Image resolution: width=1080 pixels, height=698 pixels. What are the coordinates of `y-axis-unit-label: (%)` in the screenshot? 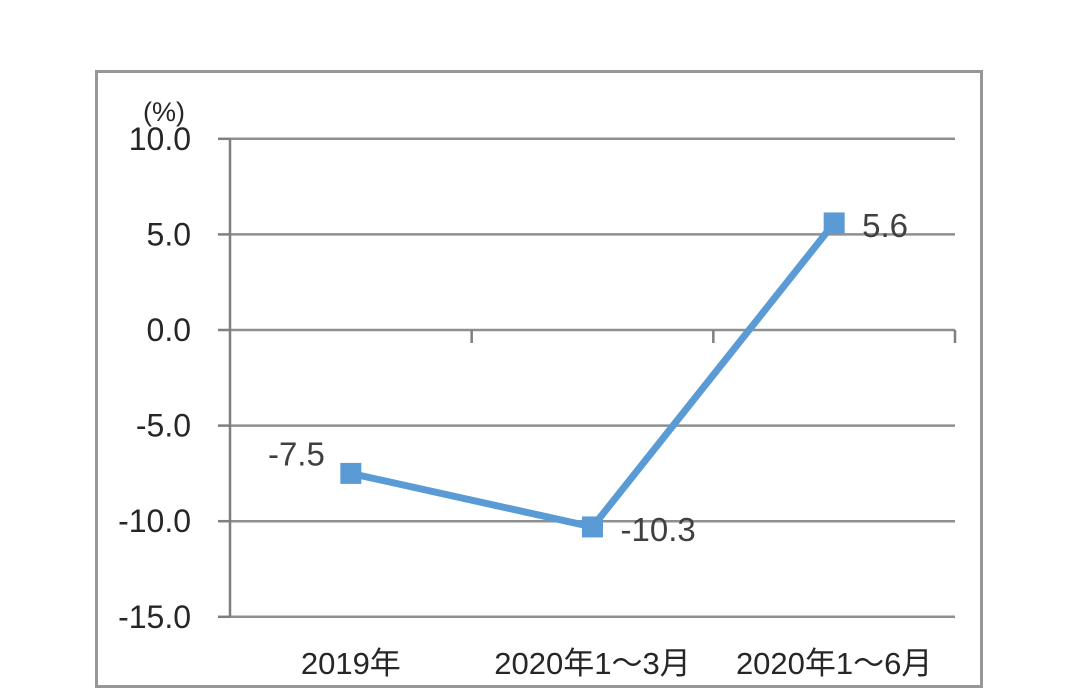 It's located at (164, 112).